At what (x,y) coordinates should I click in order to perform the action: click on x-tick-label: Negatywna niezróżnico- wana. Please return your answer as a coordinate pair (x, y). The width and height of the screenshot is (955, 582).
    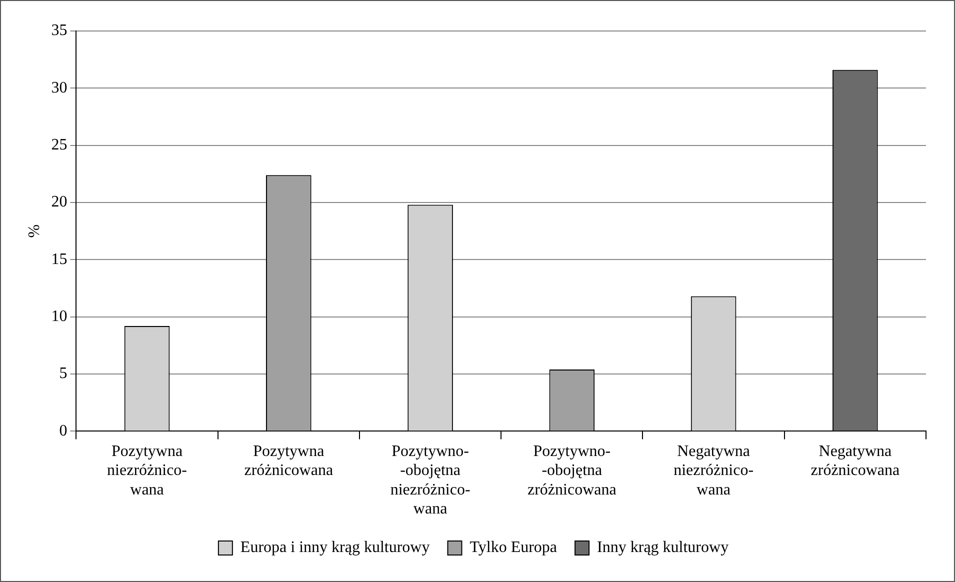
    Looking at the image, I should click on (714, 470).